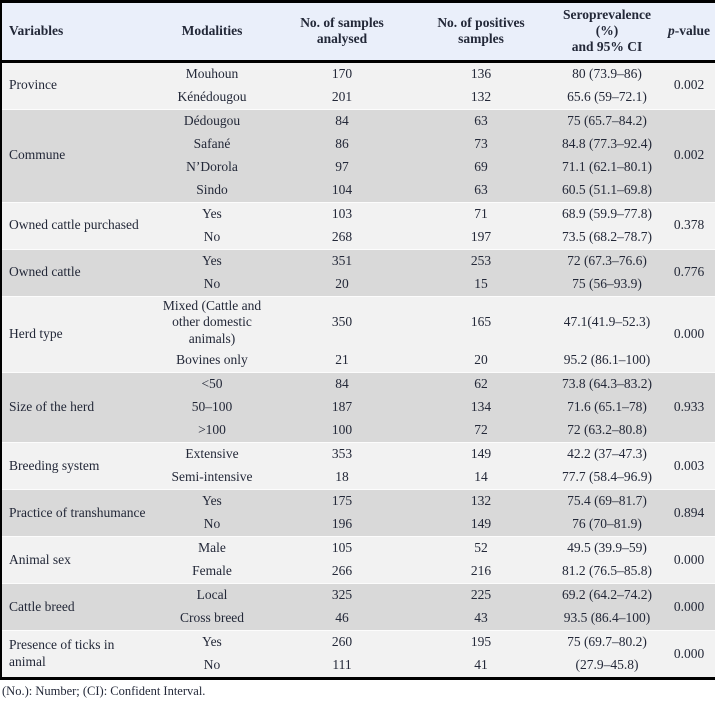  I want to click on samples-cell: 175, so click(342, 501).